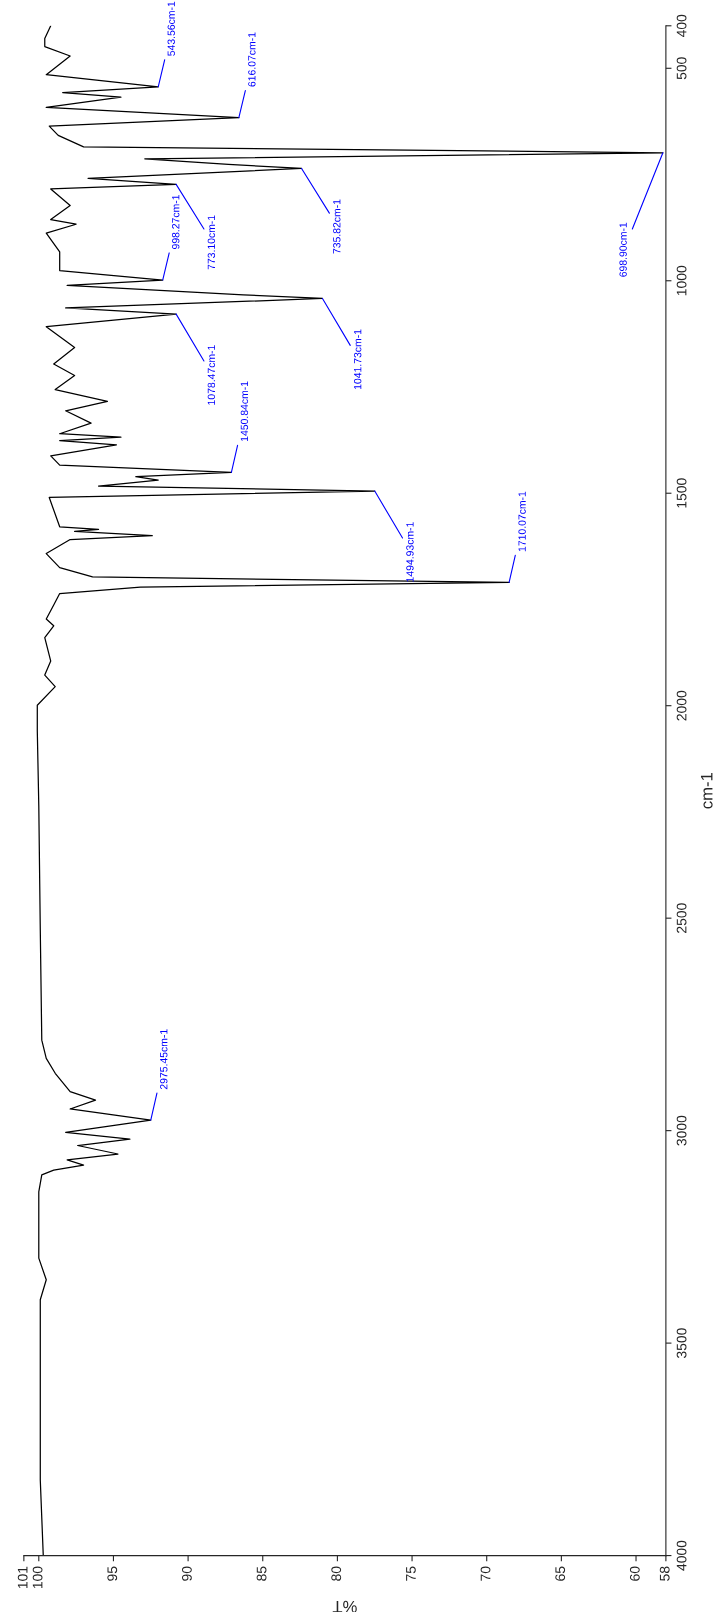 The image size is (723, 1612). What do you see at coordinates (112, 1573) in the screenshot?
I see `x-tick-label: 95` at bounding box center [112, 1573].